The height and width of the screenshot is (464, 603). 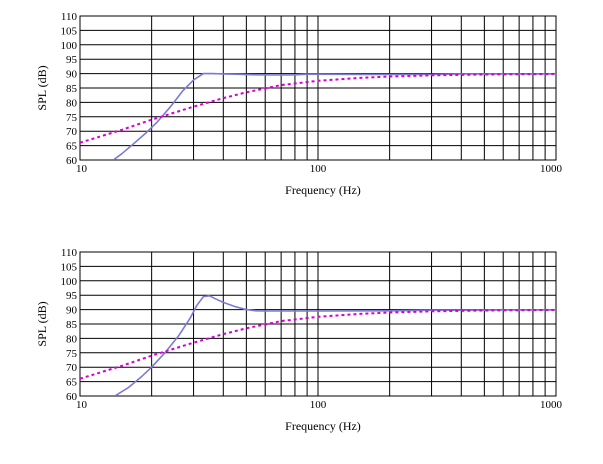 I want to click on series-line-solid, so click(x=334, y=116).